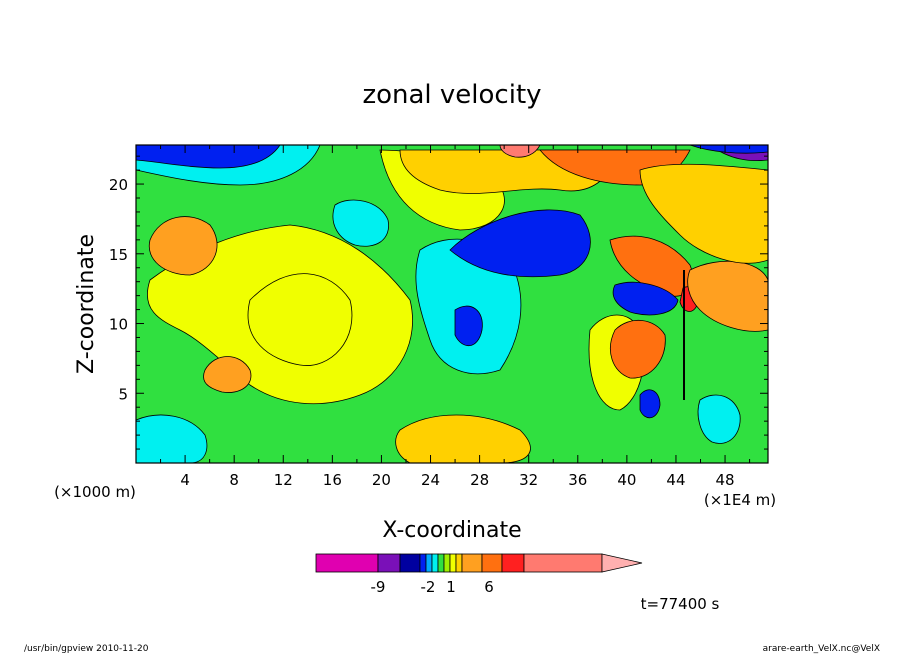 This screenshot has width=904, height=654. I want to click on x-tick-label: 48, so click(725, 480).